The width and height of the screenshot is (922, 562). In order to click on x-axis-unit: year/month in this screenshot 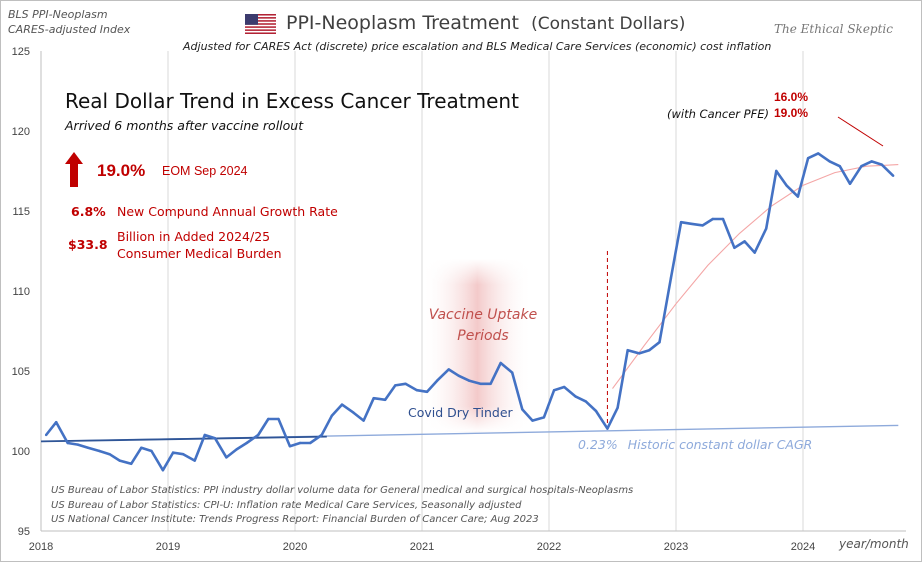, I will do `click(874, 544)`.